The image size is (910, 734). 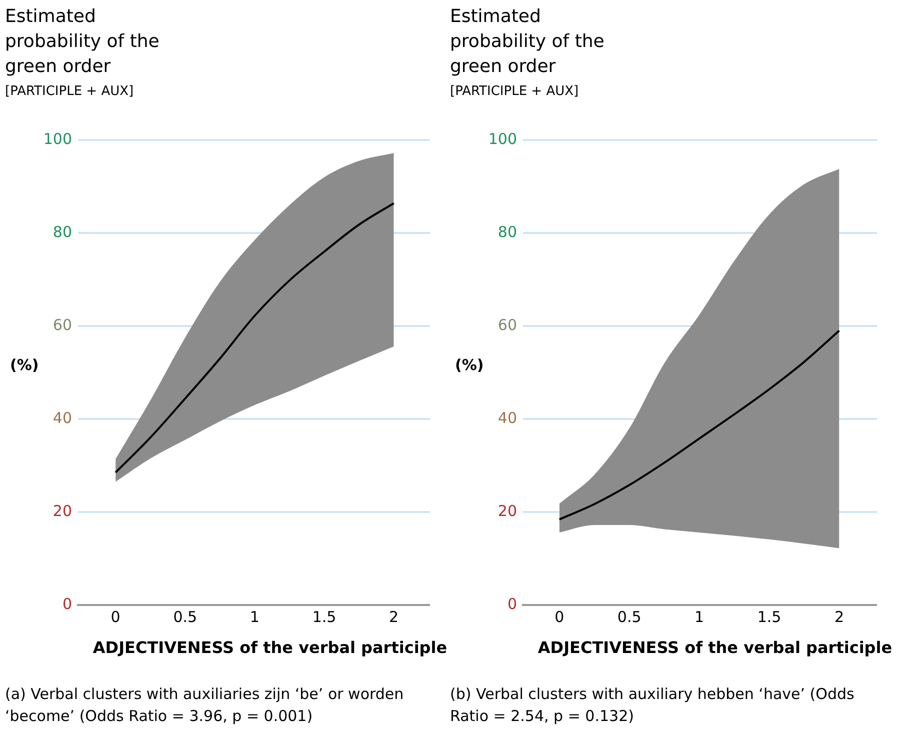 I want to click on text: (b) Verbal clusters with auxiliary hebben ‘have’ (Odds Ratio = 2.54, p = 0.132), so click(x=653, y=705).